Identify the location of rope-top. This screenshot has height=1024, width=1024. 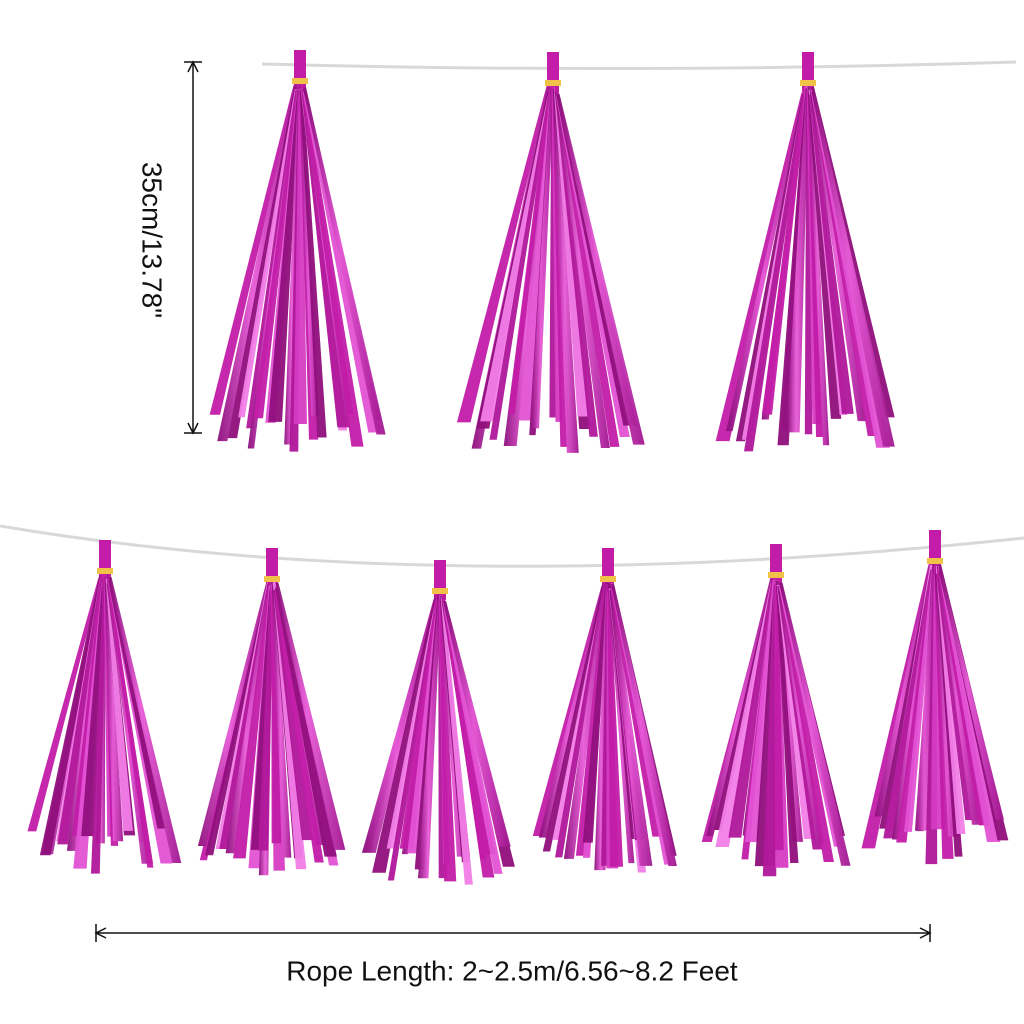
(639, 65).